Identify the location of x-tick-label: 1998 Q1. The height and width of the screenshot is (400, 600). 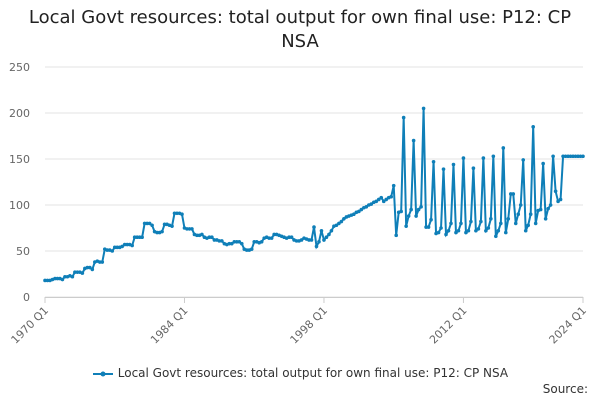
(309, 325).